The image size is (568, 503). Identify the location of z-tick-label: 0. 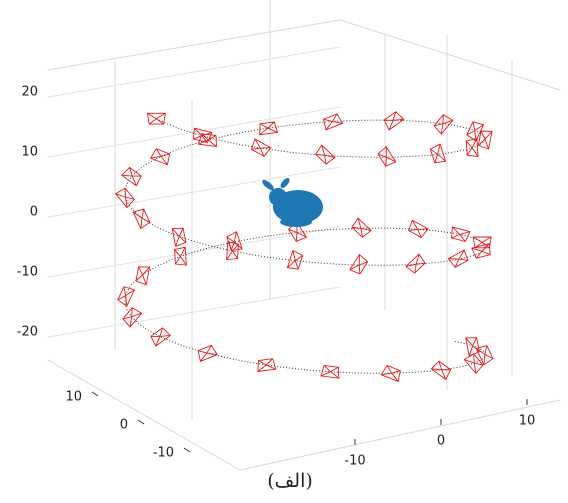
(34, 212).